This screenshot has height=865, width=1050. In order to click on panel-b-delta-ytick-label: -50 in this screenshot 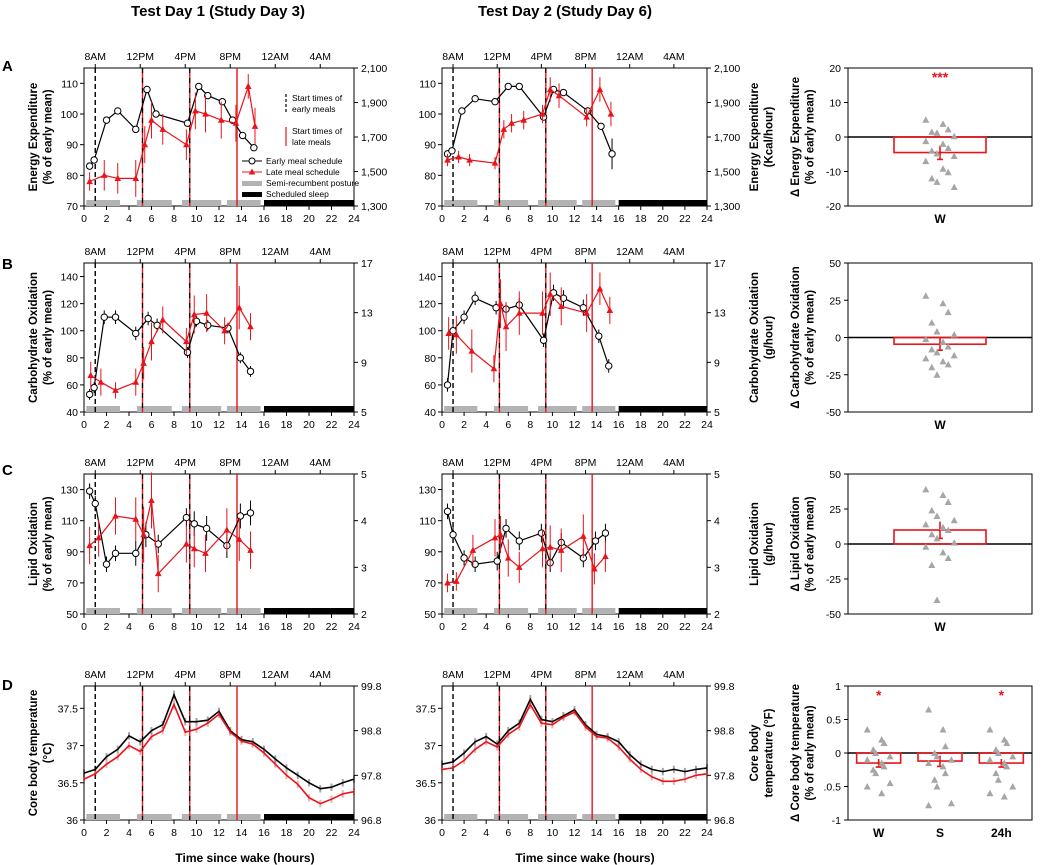, I will do `click(833, 413)`.